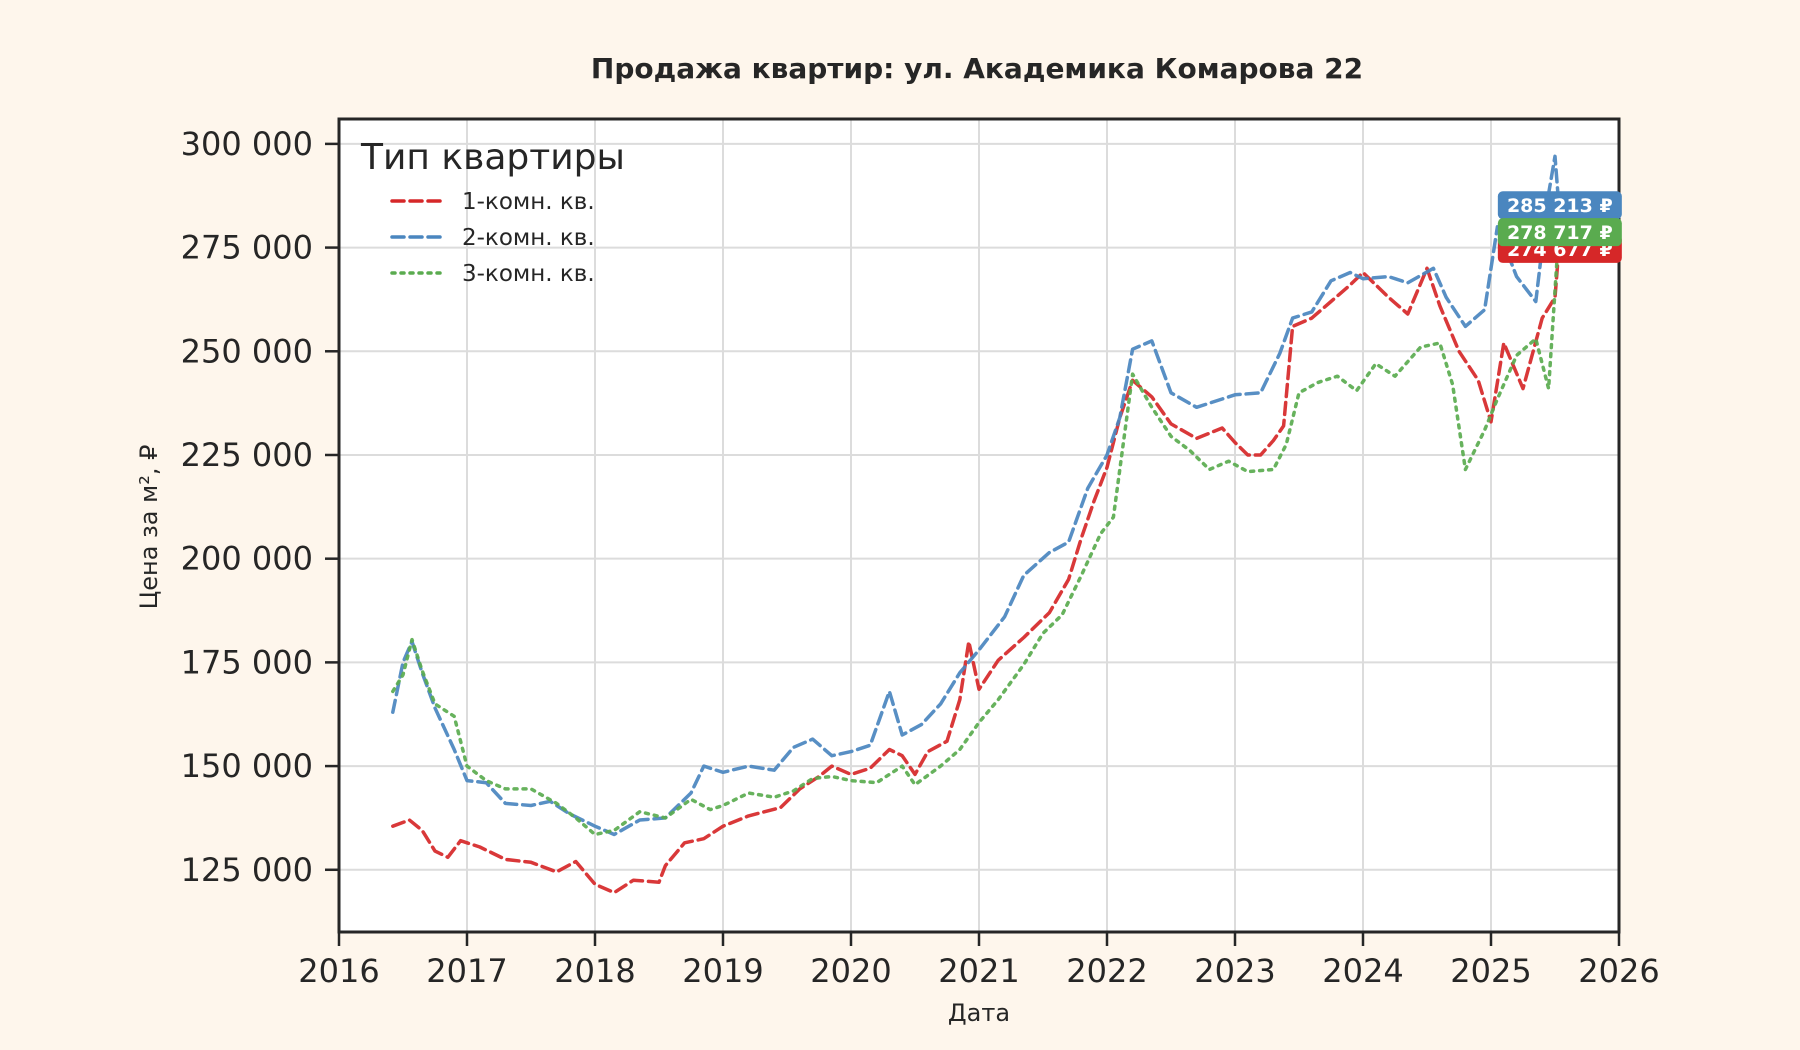  I want to click on x-tick-label: 2017, so click(466, 971).